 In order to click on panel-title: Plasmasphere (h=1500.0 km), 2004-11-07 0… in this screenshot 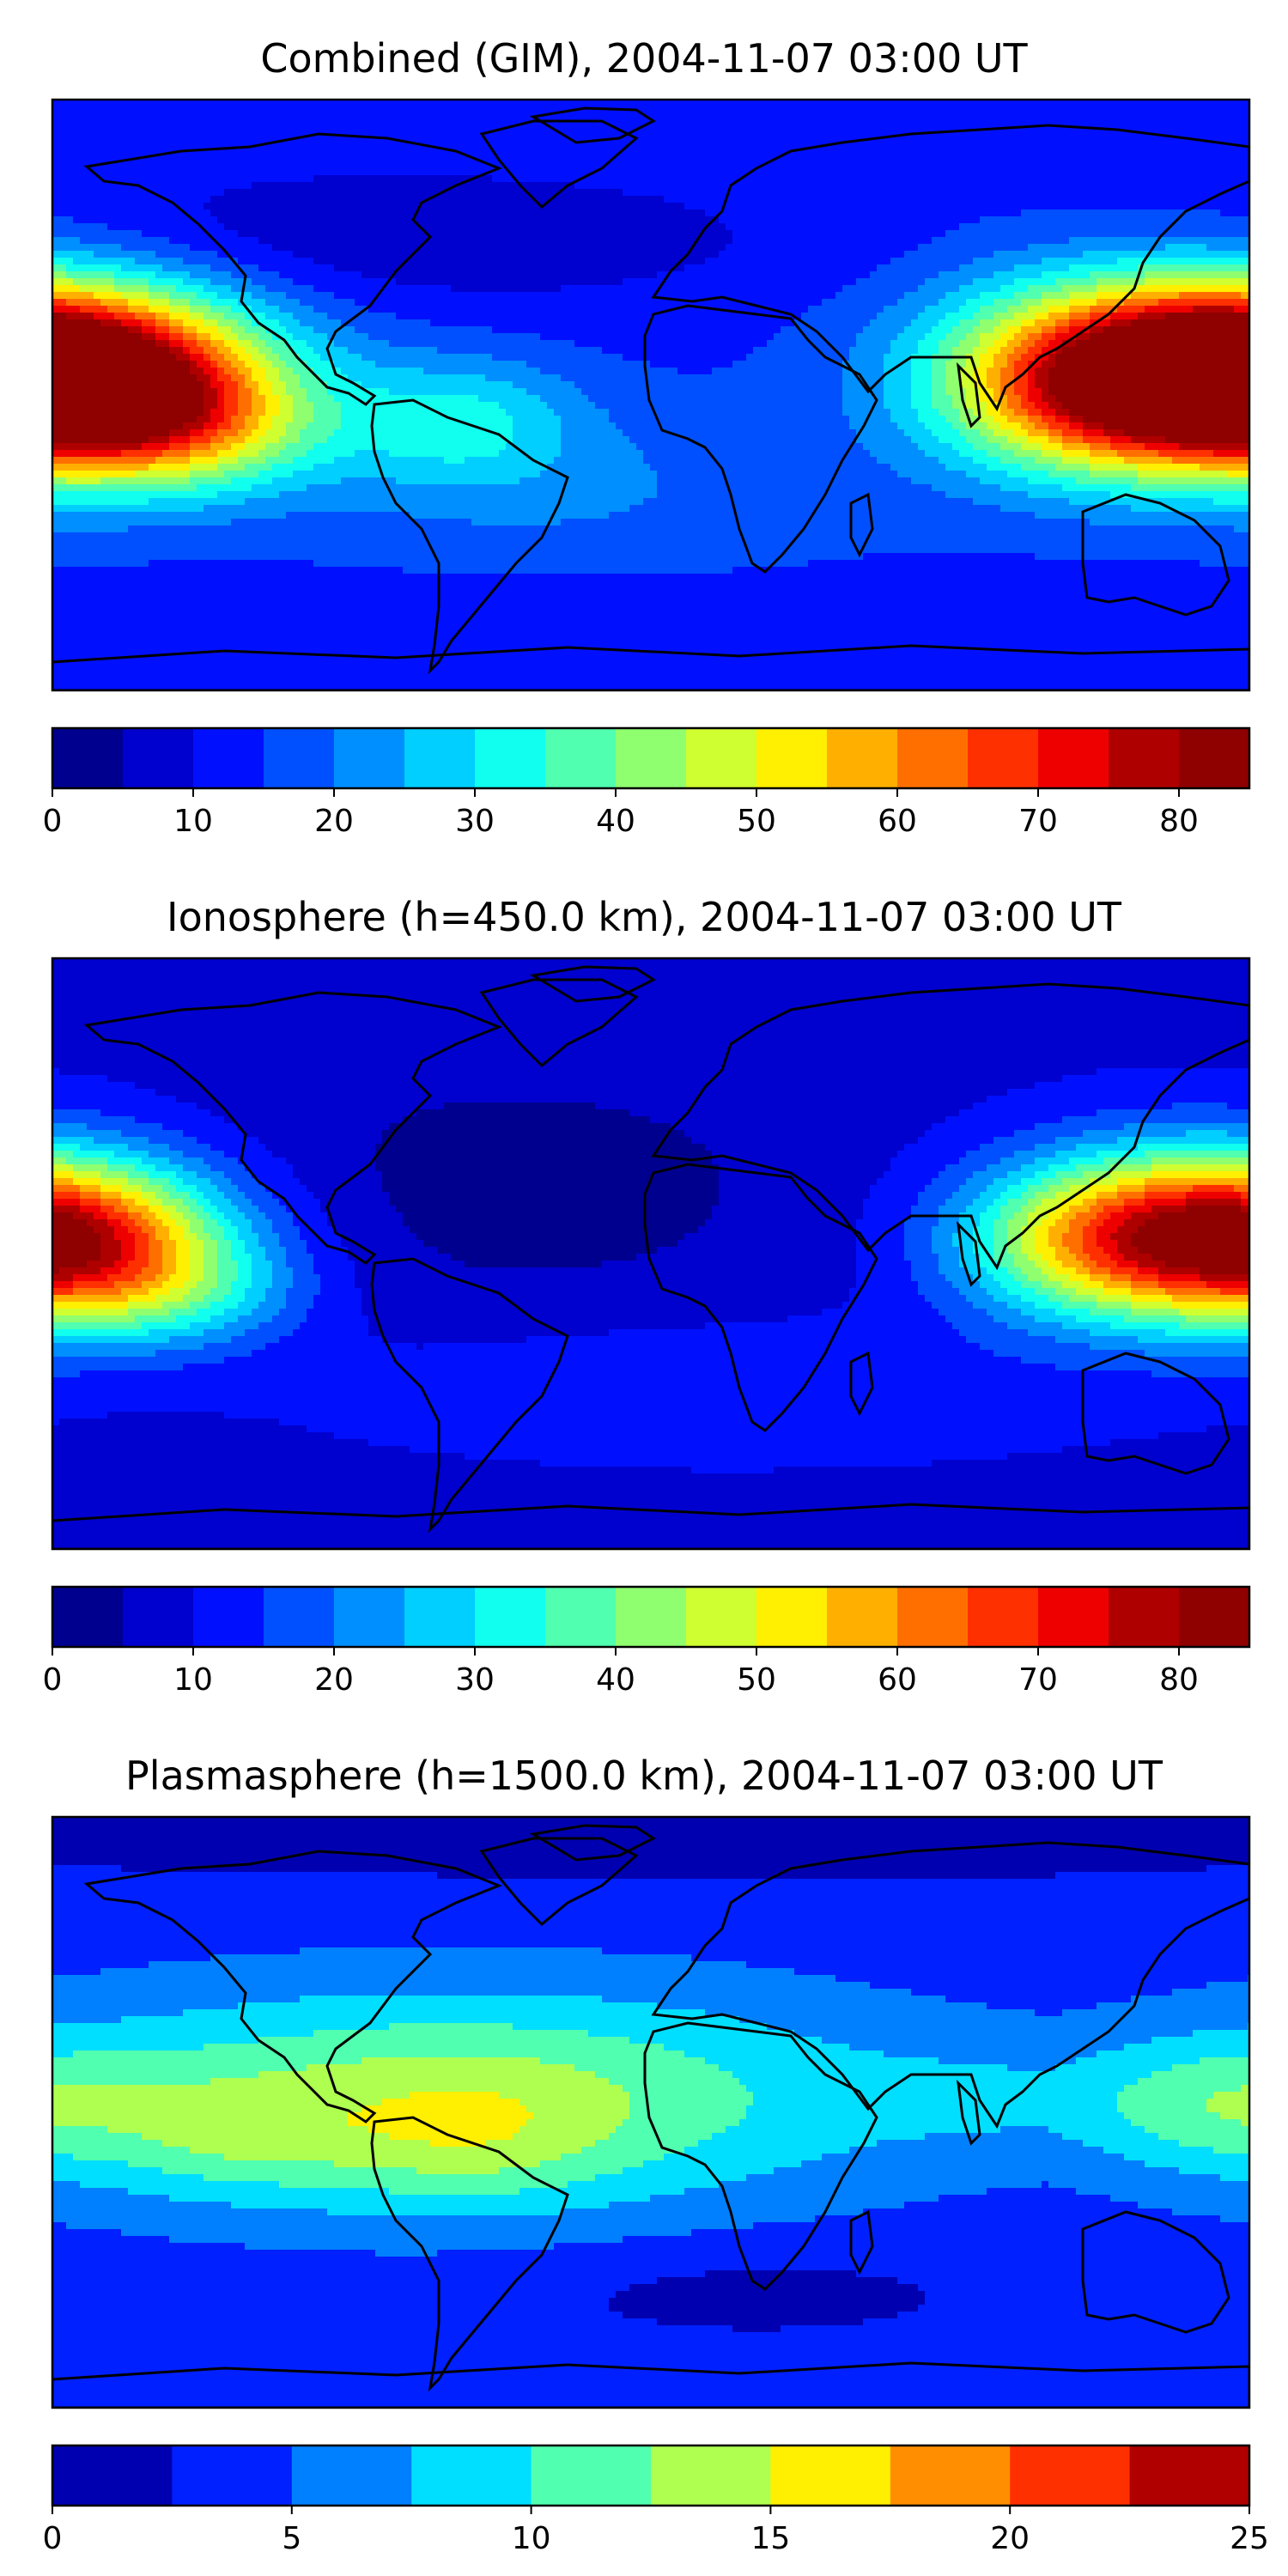, I will do `click(644, 1776)`.